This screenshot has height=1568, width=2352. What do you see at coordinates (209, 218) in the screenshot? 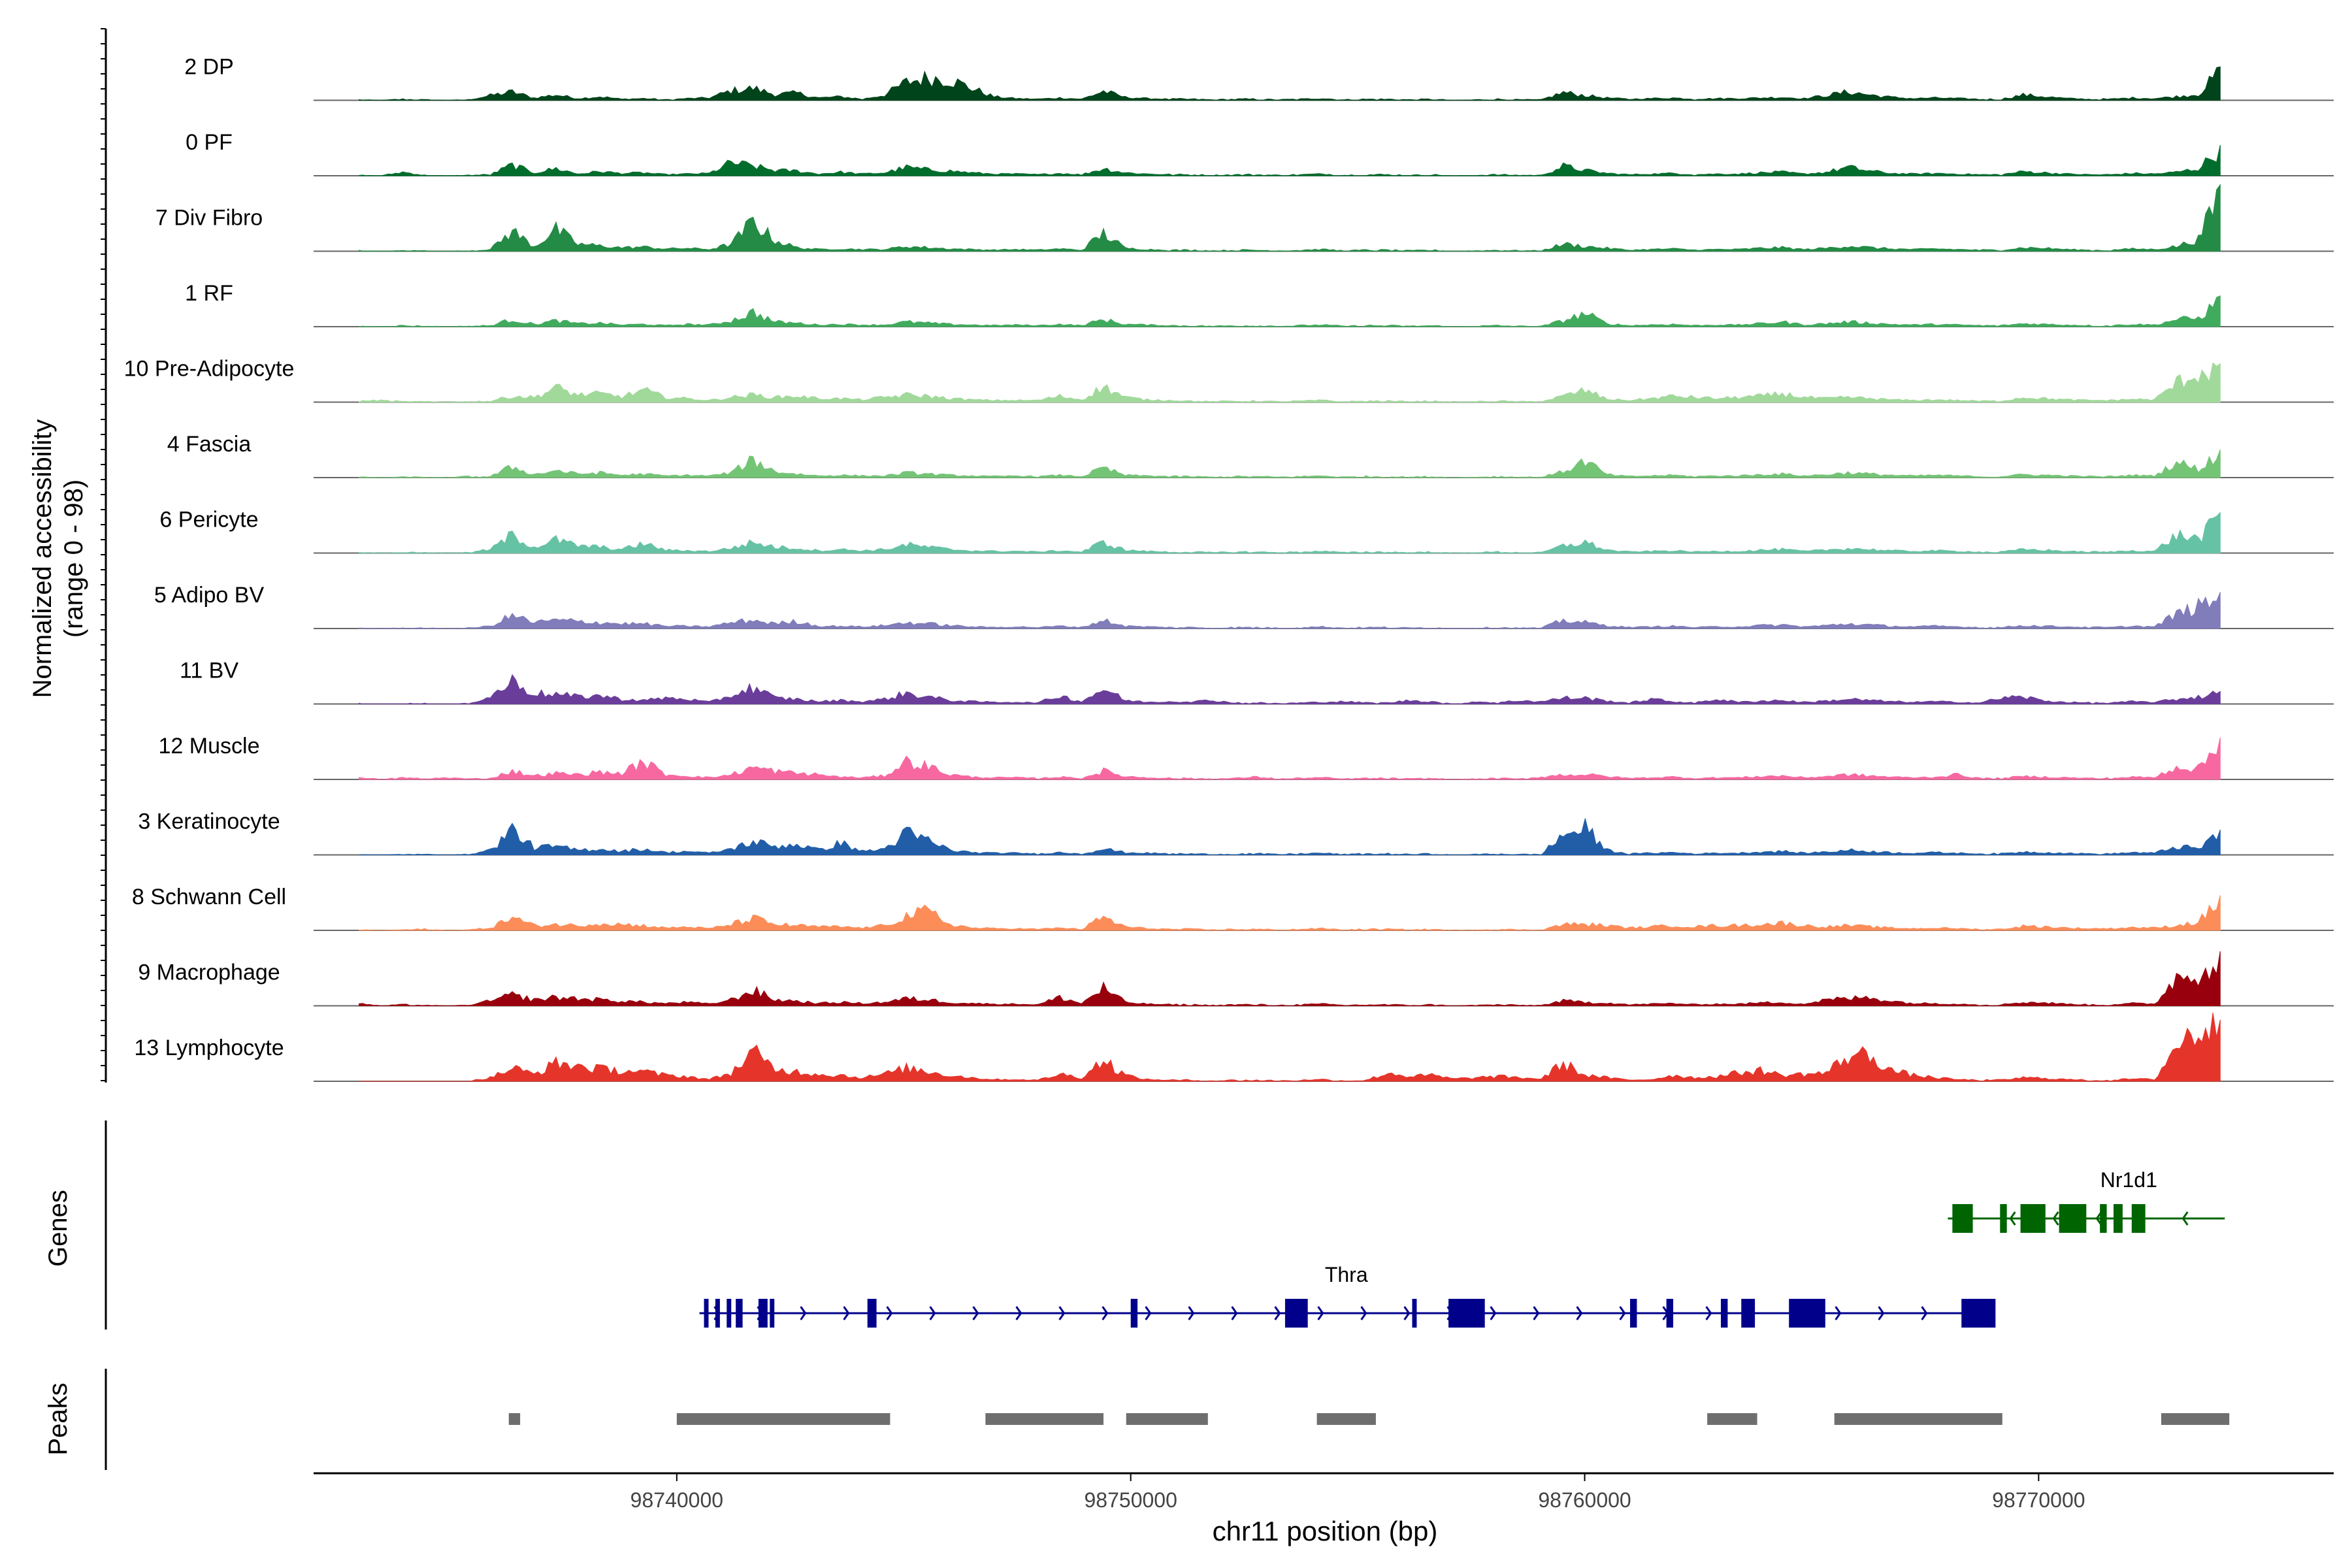
I see `track-label-7-div-fibro: 7 Div Fibro` at bounding box center [209, 218].